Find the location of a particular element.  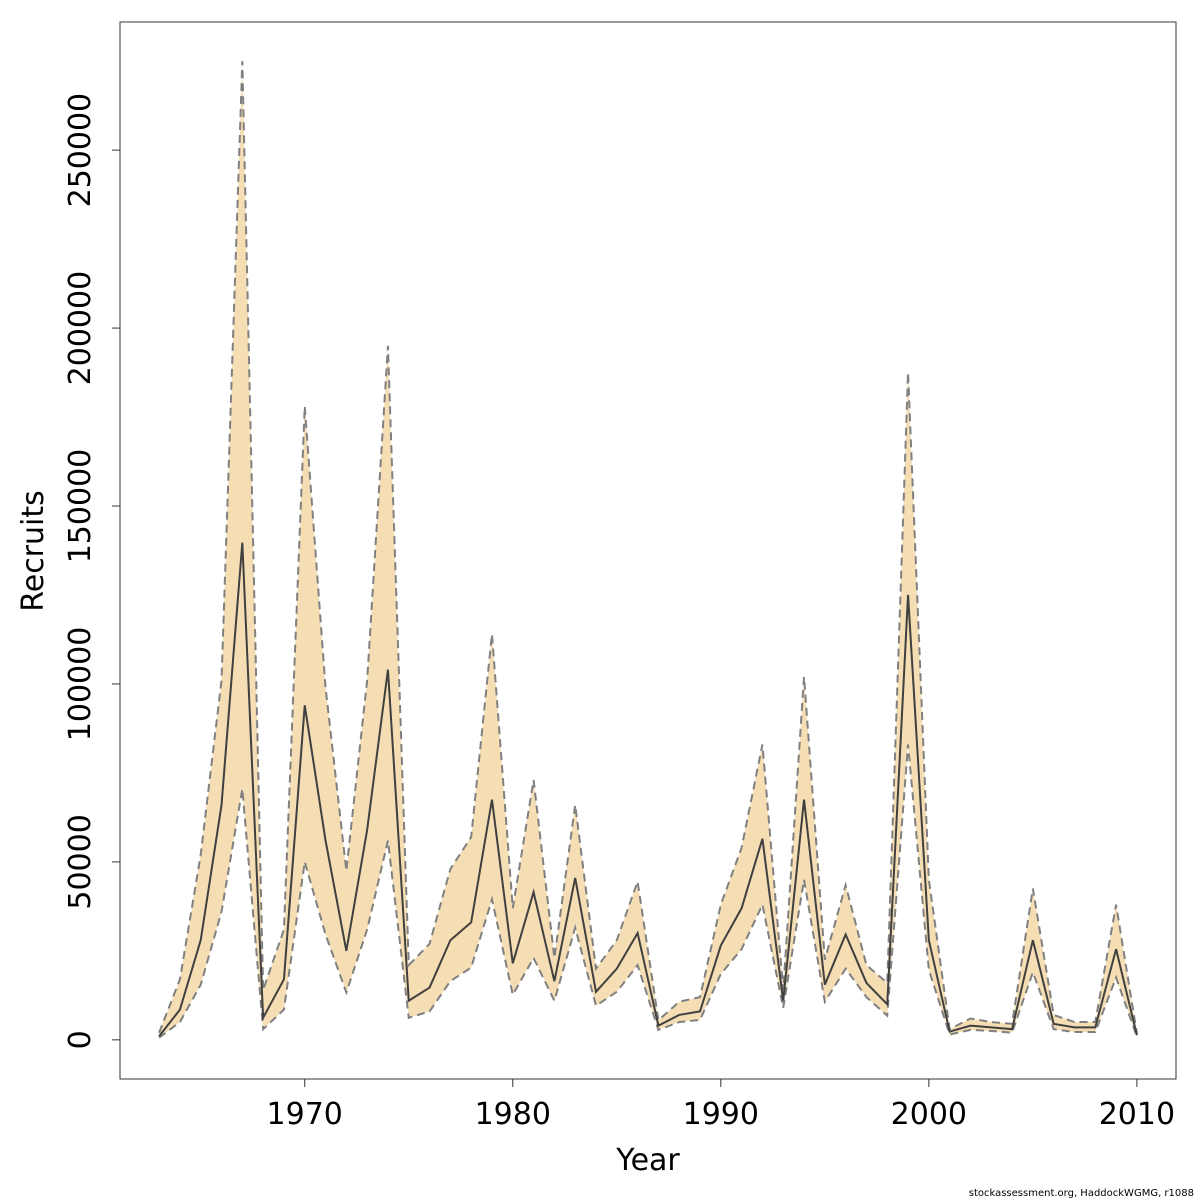

x-tick-label: 2010 is located at coordinates (1137, 1114).